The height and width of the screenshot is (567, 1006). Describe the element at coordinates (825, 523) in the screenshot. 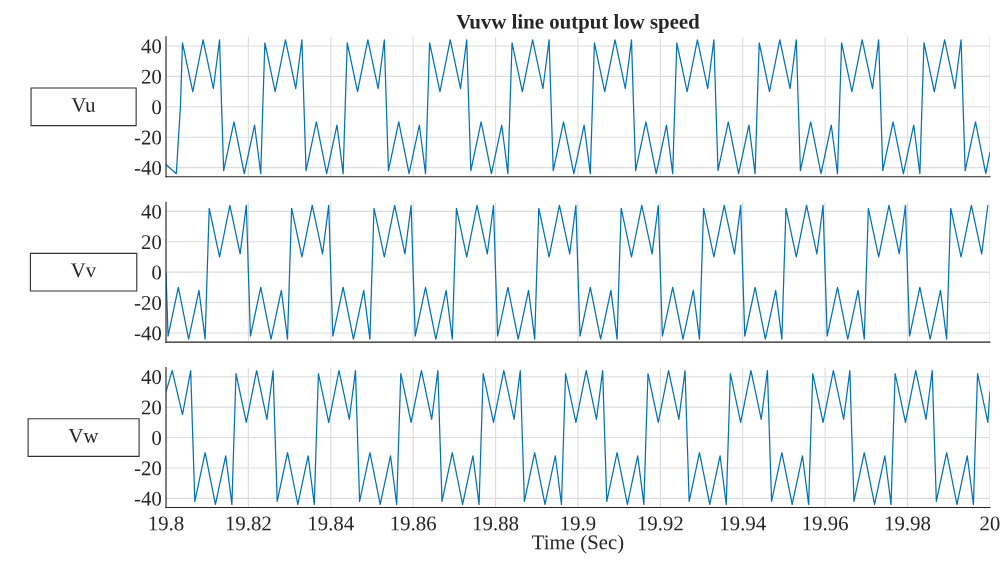

I see `x-tick-label: 19.96` at that location.